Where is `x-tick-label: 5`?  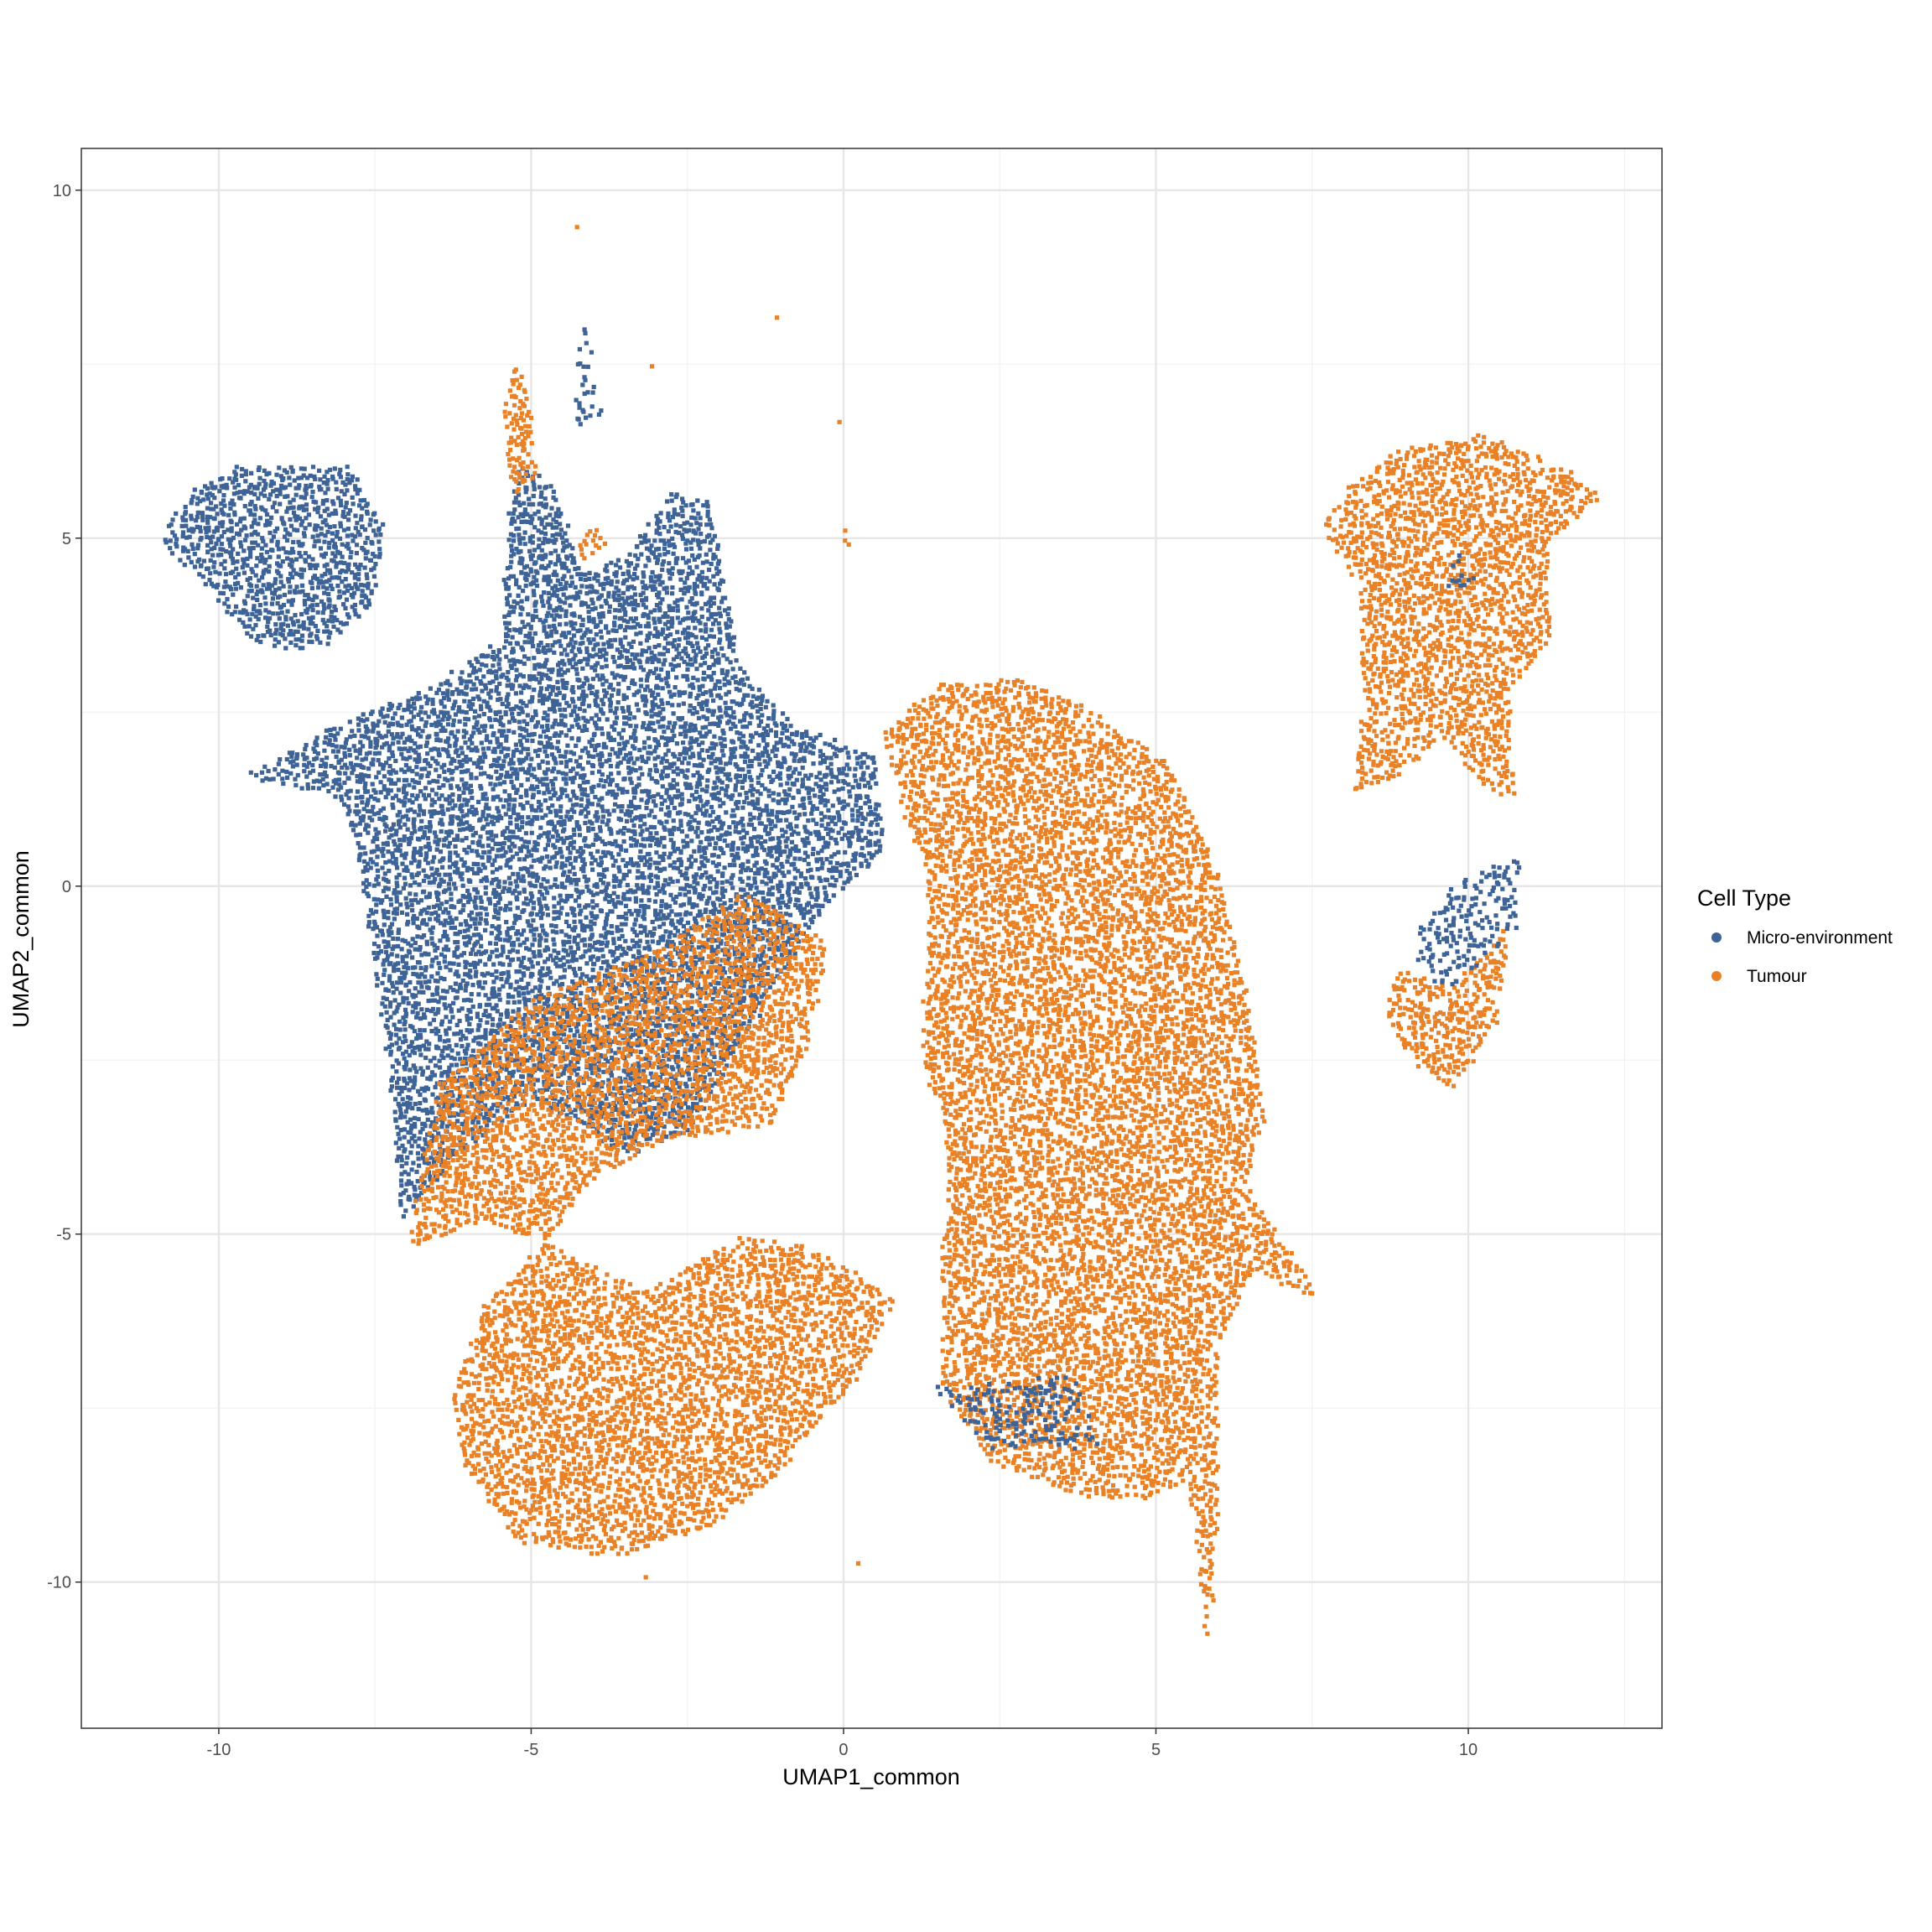 x-tick-label: 5 is located at coordinates (1156, 1750).